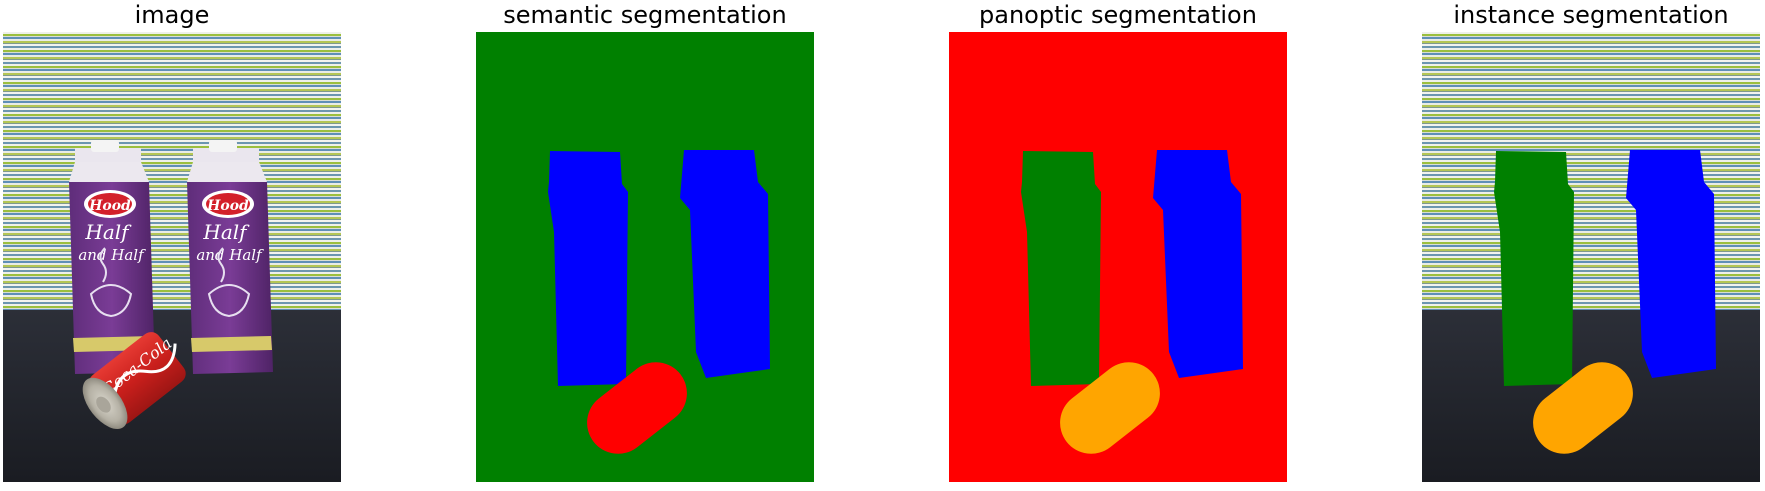 The height and width of the screenshot is (491, 1765). Describe the element at coordinates (172, 396) in the screenshot. I see `dark-table` at that location.